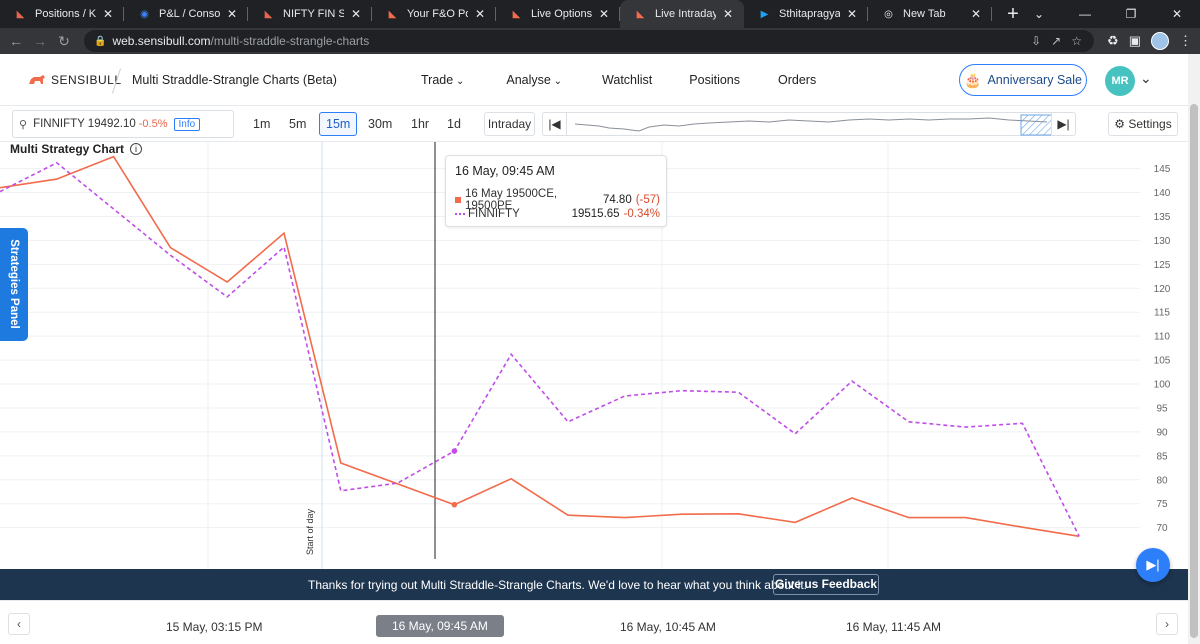 This screenshot has height=644, width=1200. Describe the element at coordinates (627, 80) in the screenshot. I see `nav-watchlist: Watchlist` at that location.